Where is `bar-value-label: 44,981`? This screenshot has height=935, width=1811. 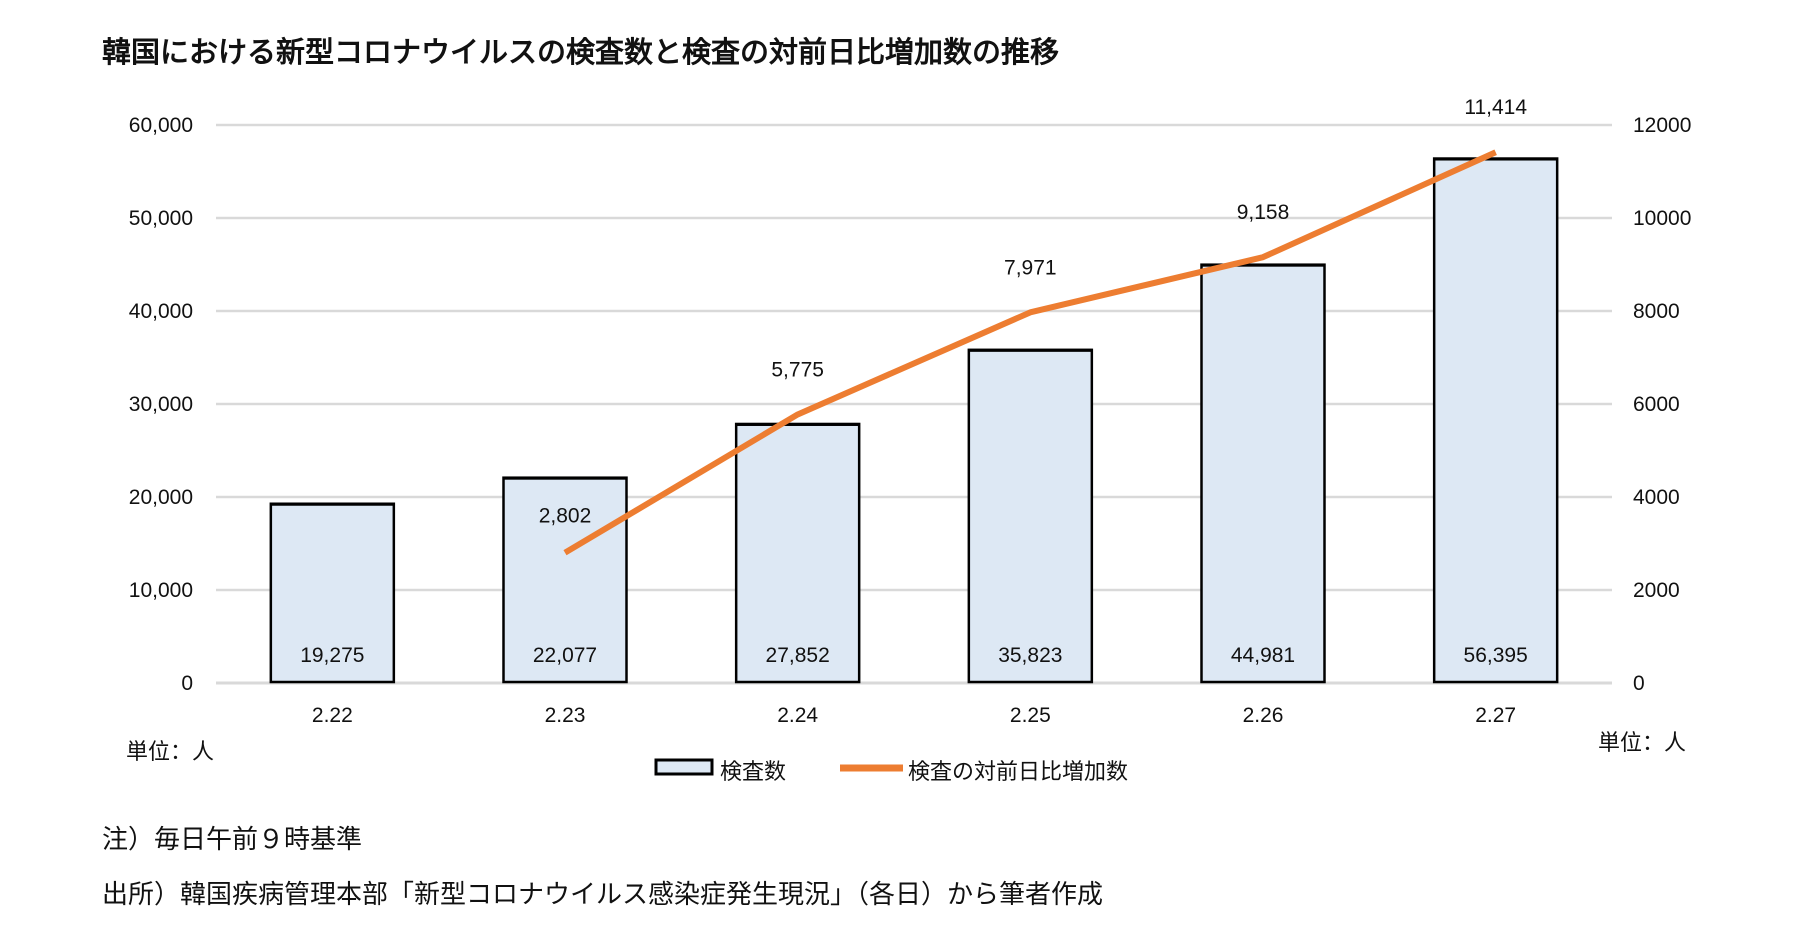
bar-value-label: 44,981 is located at coordinates (1263, 655).